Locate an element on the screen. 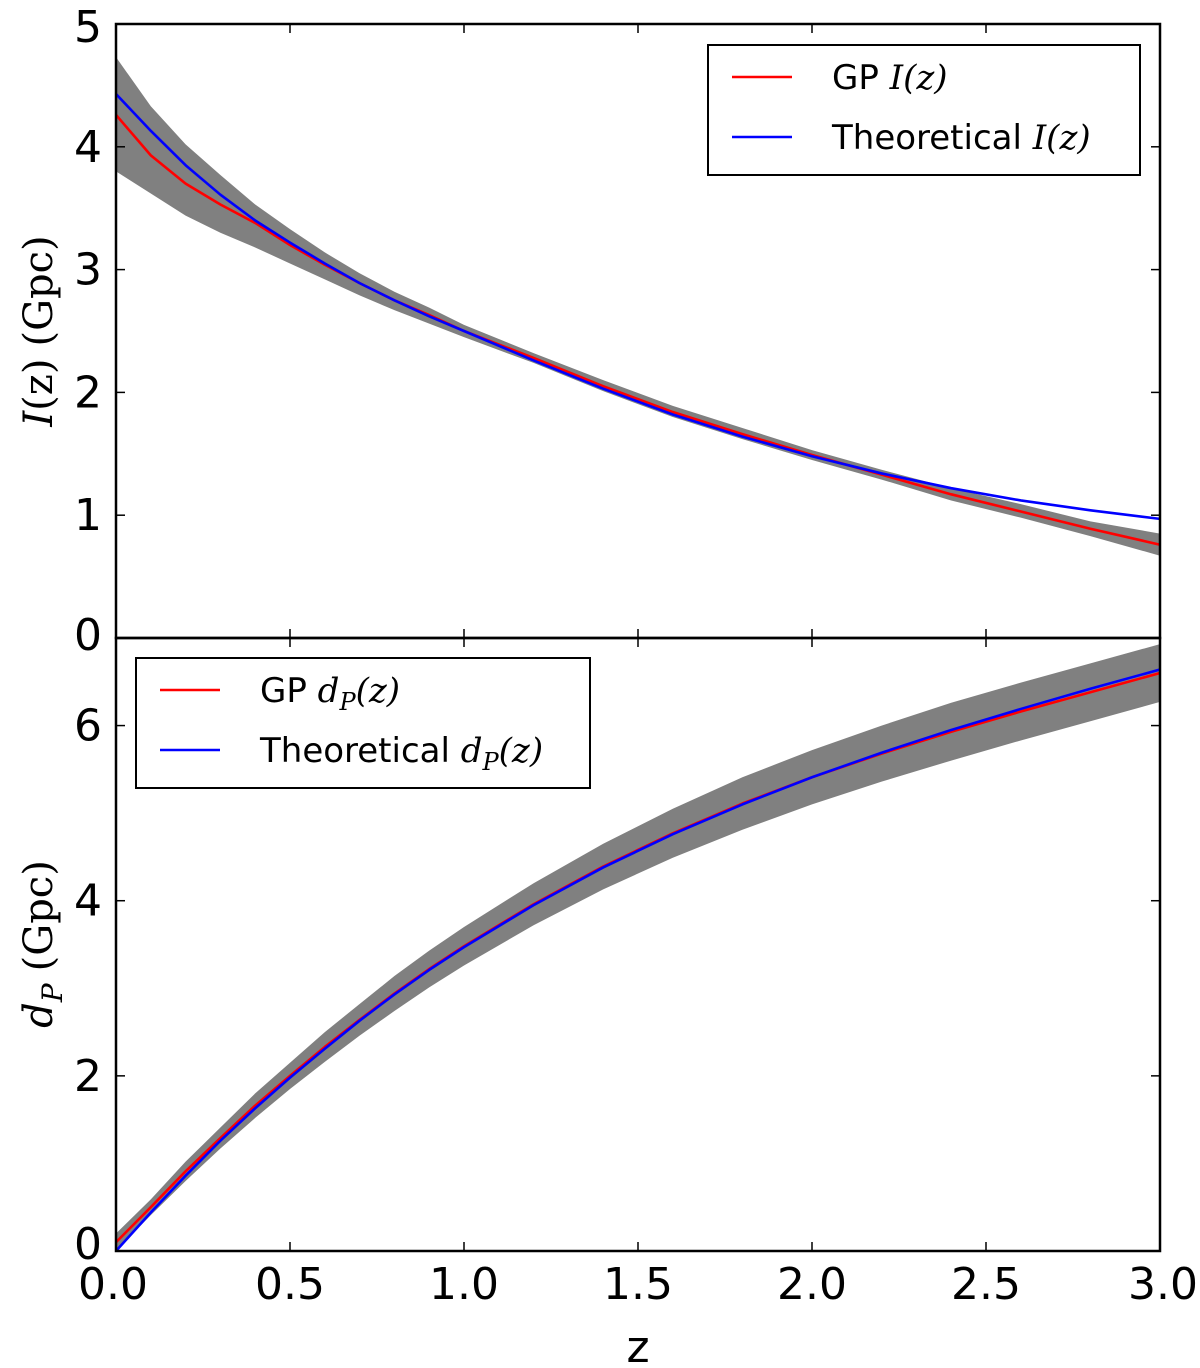 This screenshot has height=1368, width=1200. top-legend-label-theory-math: I(z) is located at coordinates (1061, 138).